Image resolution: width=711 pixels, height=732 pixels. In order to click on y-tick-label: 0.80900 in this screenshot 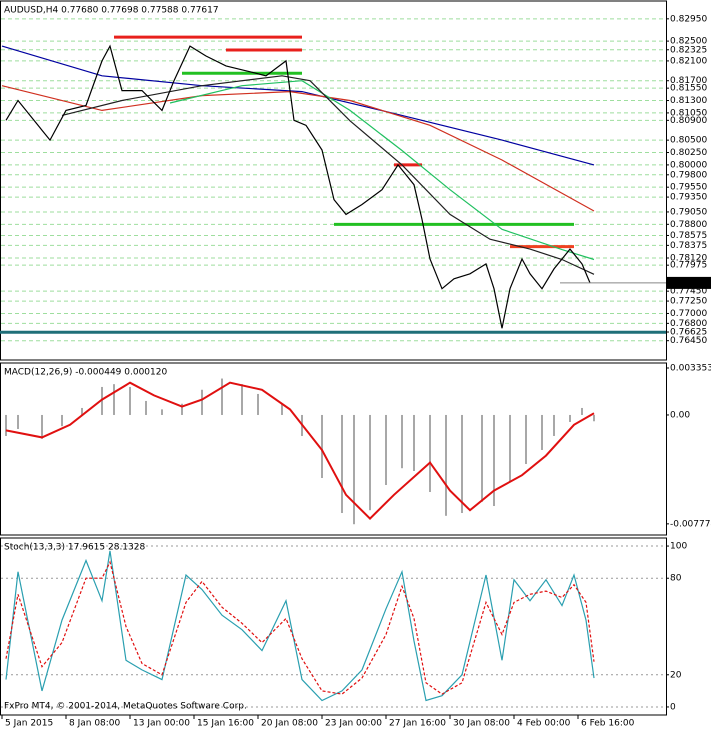, I will do `click(688, 121)`.